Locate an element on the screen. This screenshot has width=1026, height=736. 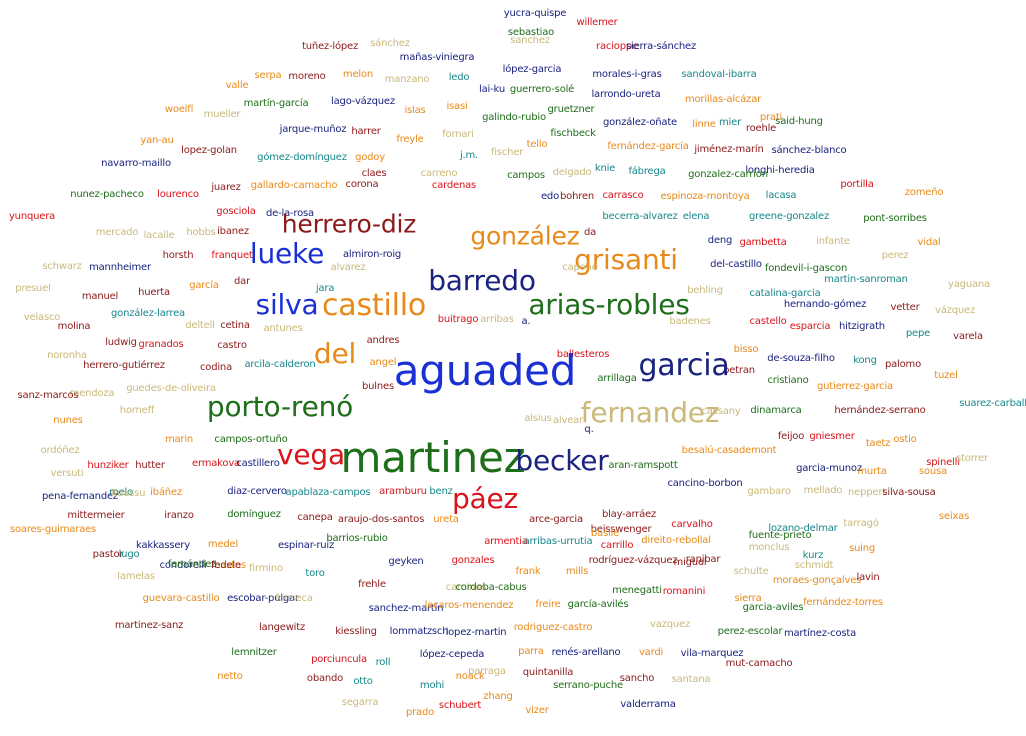
word-30: prati is located at coordinates (771, 117).